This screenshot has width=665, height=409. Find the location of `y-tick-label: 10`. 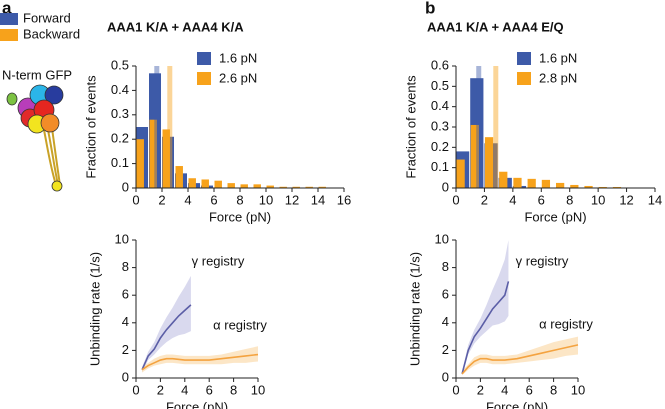

y-tick-label: 10 is located at coordinates (442, 238).